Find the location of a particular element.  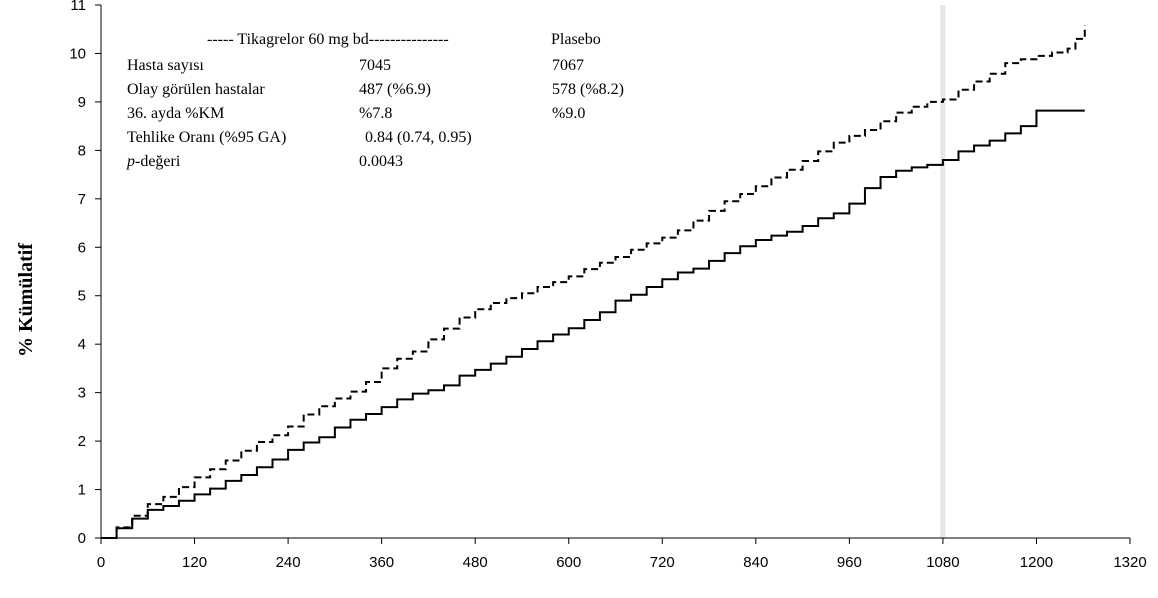

y-tick-label: 3 is located at coordinates (82, 393).